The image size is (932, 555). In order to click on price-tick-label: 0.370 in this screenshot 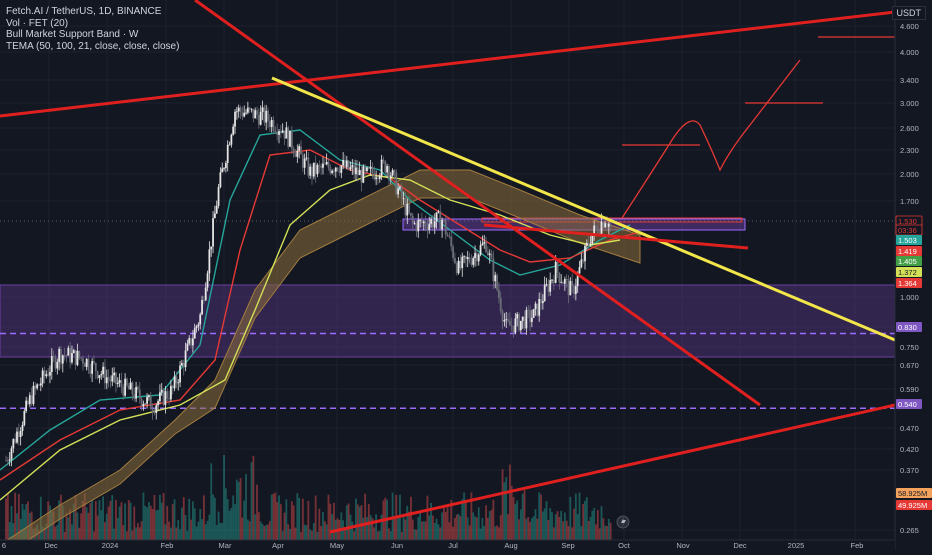, I will do `click(909, 470)`.